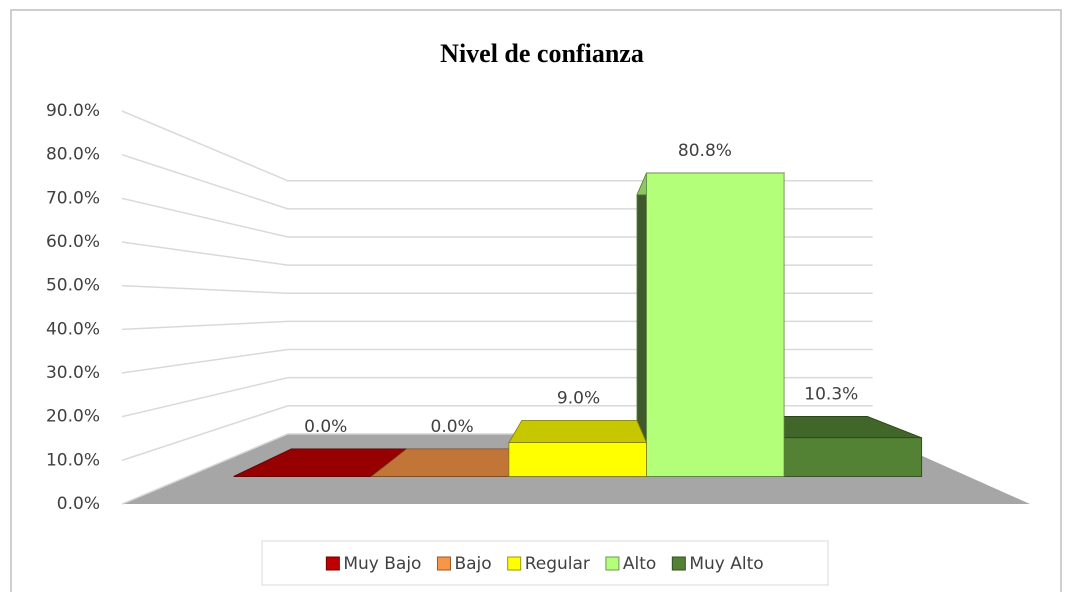  I want to click on y-tick-label: 10.0%, so click(73, 460).